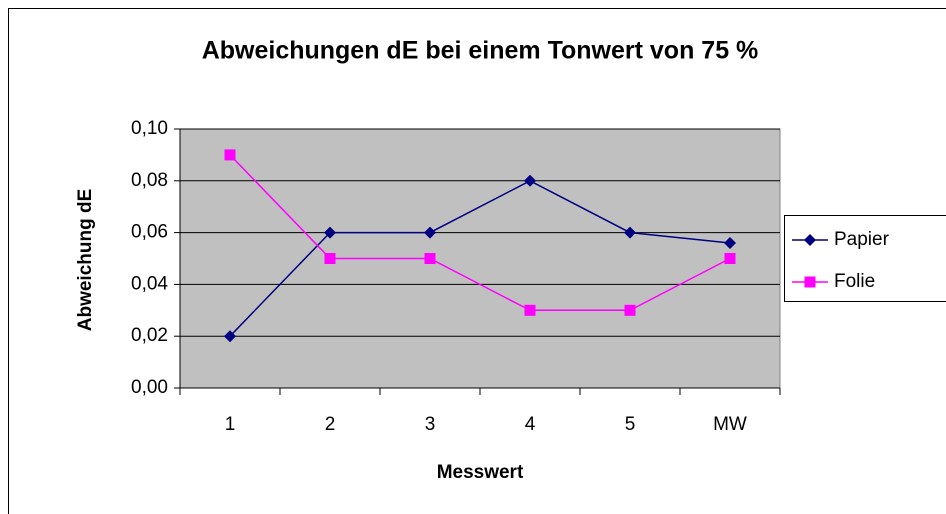 The width and height of the screenshot is (946, 514). Describe the element at coordinates (149, 128) in the screenshot. I see `y-tick-label: 0,10` at that location.